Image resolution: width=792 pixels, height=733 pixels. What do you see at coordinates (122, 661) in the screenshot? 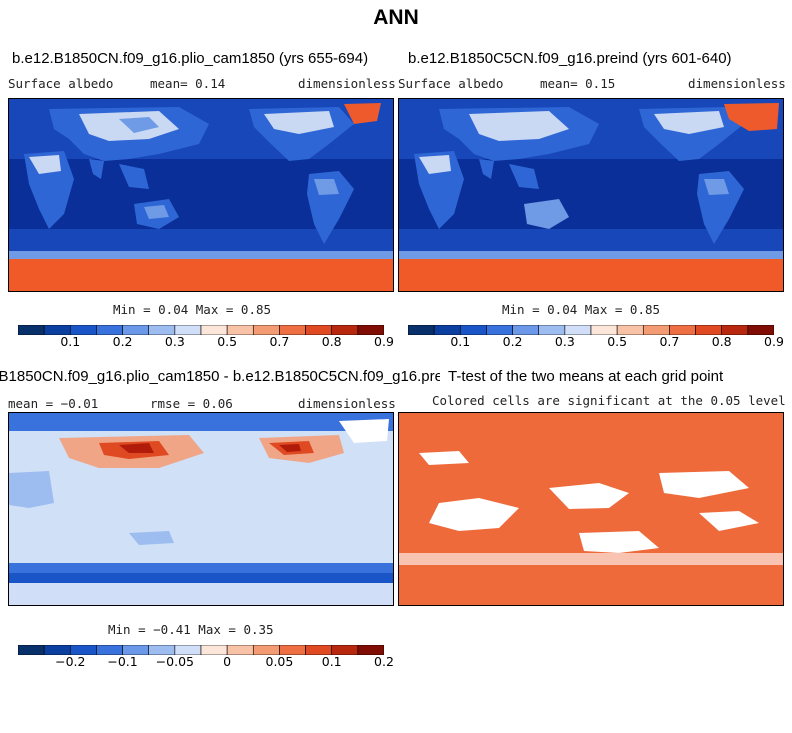
I see `colorbar-tick-label: −0.1` at bounding box center [122, 661].